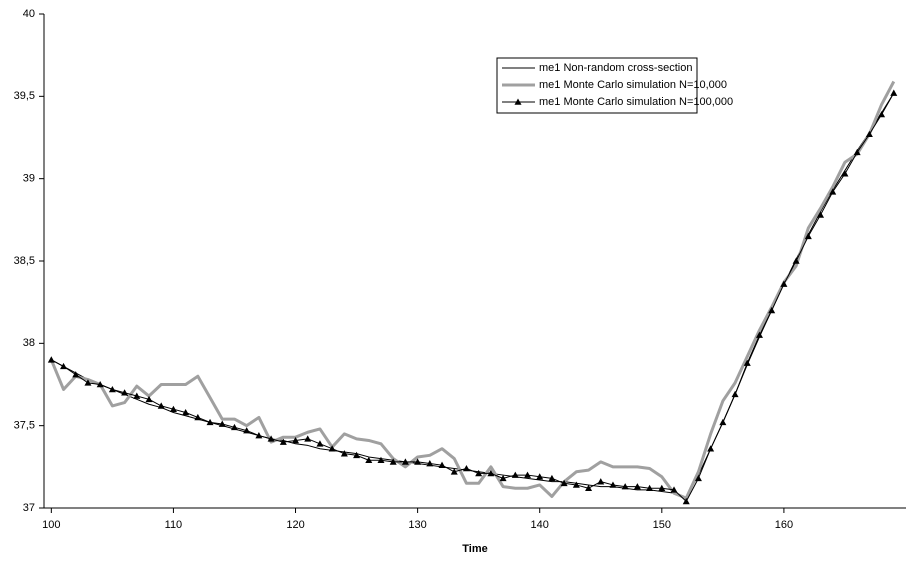 The image size is (908, 566). Describe the element at coordinates (662, 525) in the screenshot. I see `x-tick-label: 150` at that location.